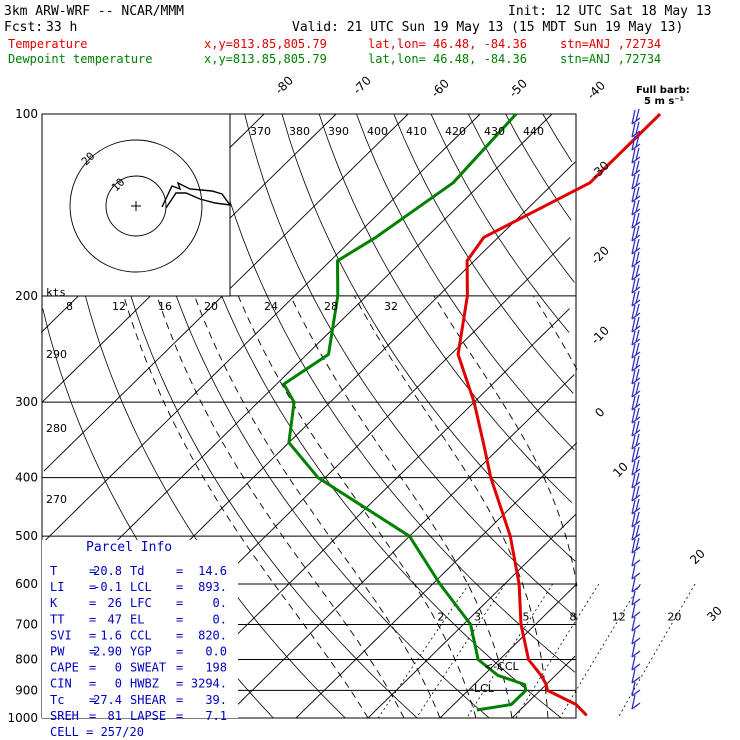  What do you see at coordinates (518, 88) in the screenshot?
I see `isotherm-label: -50` at bounding box center [518, 88].